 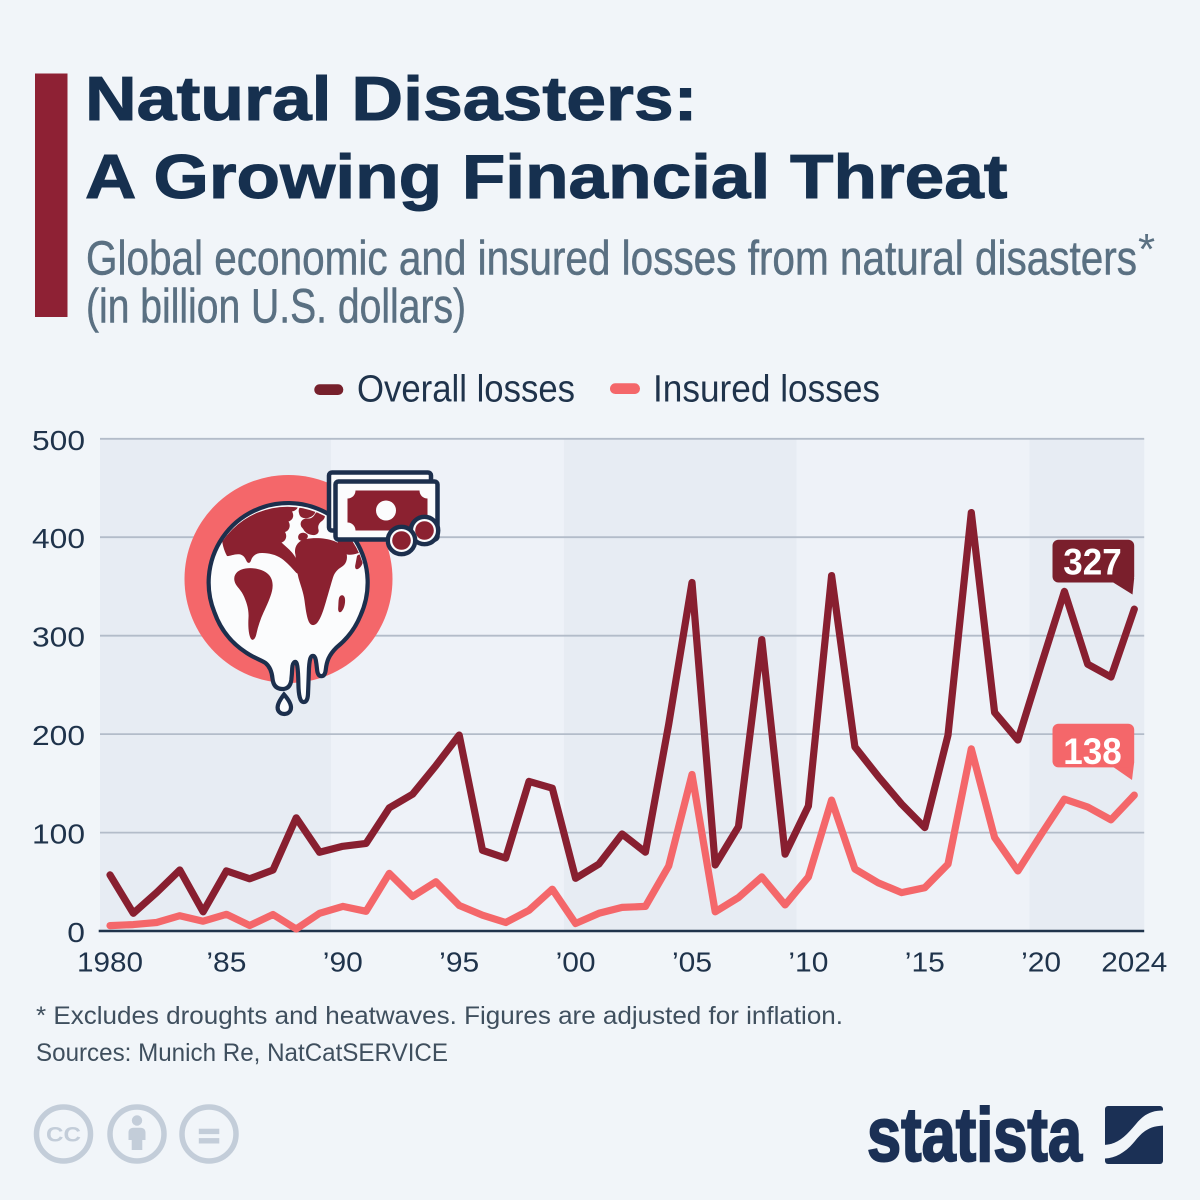 What do you see at coordinates (110, 962) in the screenshot?
I see `svg-text: 1980` at bounding box center [110, 962].